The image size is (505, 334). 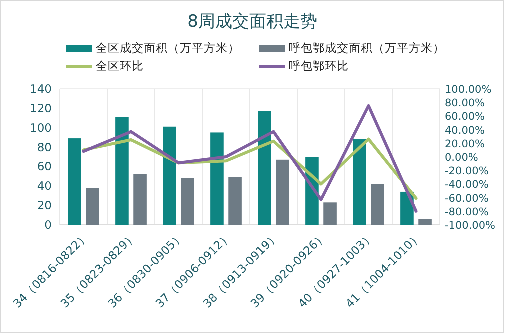 What do you see at coordinates (319, 66) in the screenshot?
I see `legend-label: 呼包鄂环比` at bounding box center [319, 66].